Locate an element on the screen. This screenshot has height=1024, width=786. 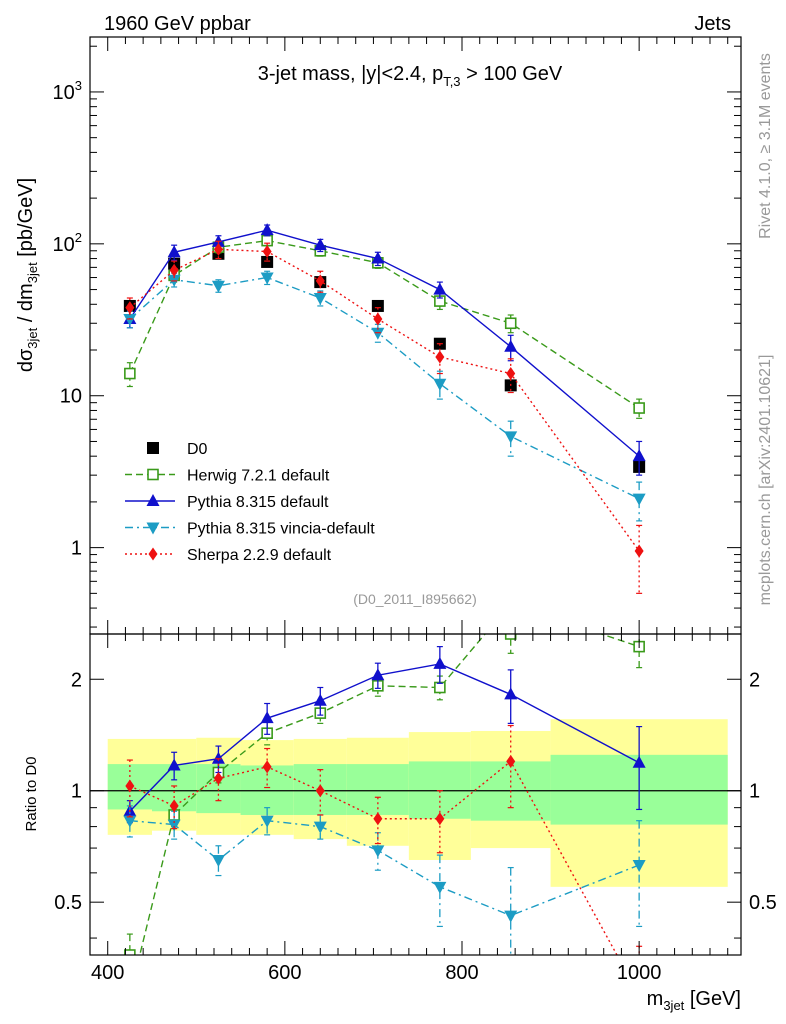
ratio-y-tick-label-right: 0.5 is located at coordinates (763, 903).